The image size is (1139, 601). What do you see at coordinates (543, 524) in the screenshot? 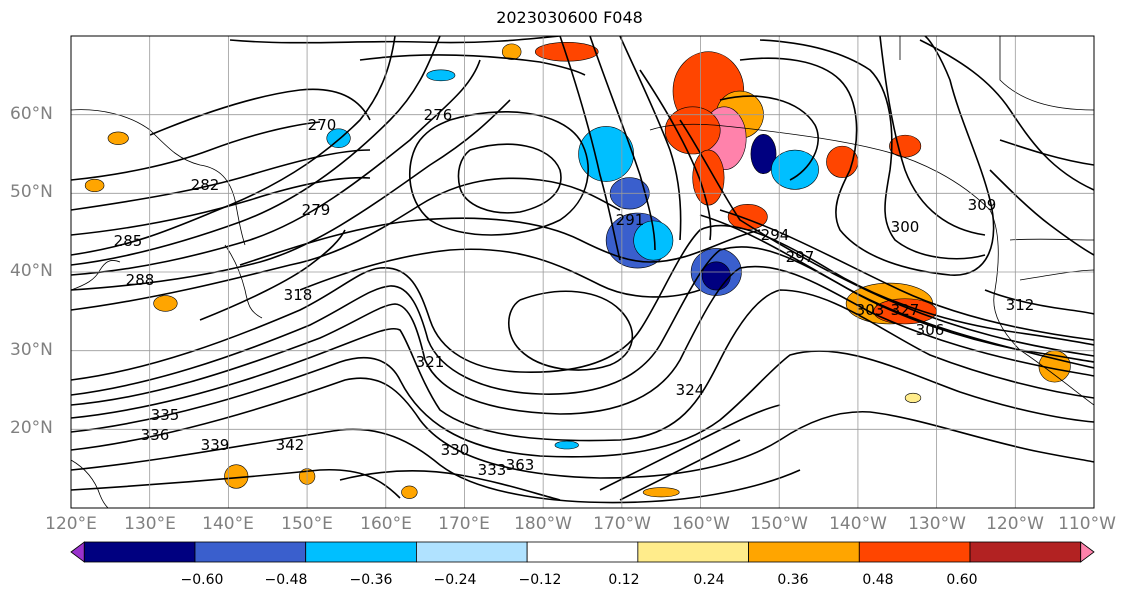
I see `lon-label: 180°W` at bounding box center [543, 524].